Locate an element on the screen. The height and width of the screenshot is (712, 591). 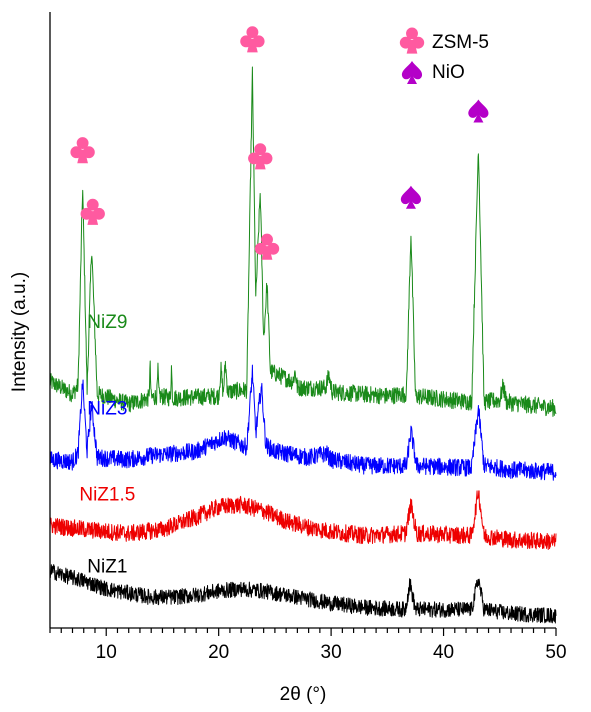
series-label: NiZ3 is located at coordinates (107, 408).